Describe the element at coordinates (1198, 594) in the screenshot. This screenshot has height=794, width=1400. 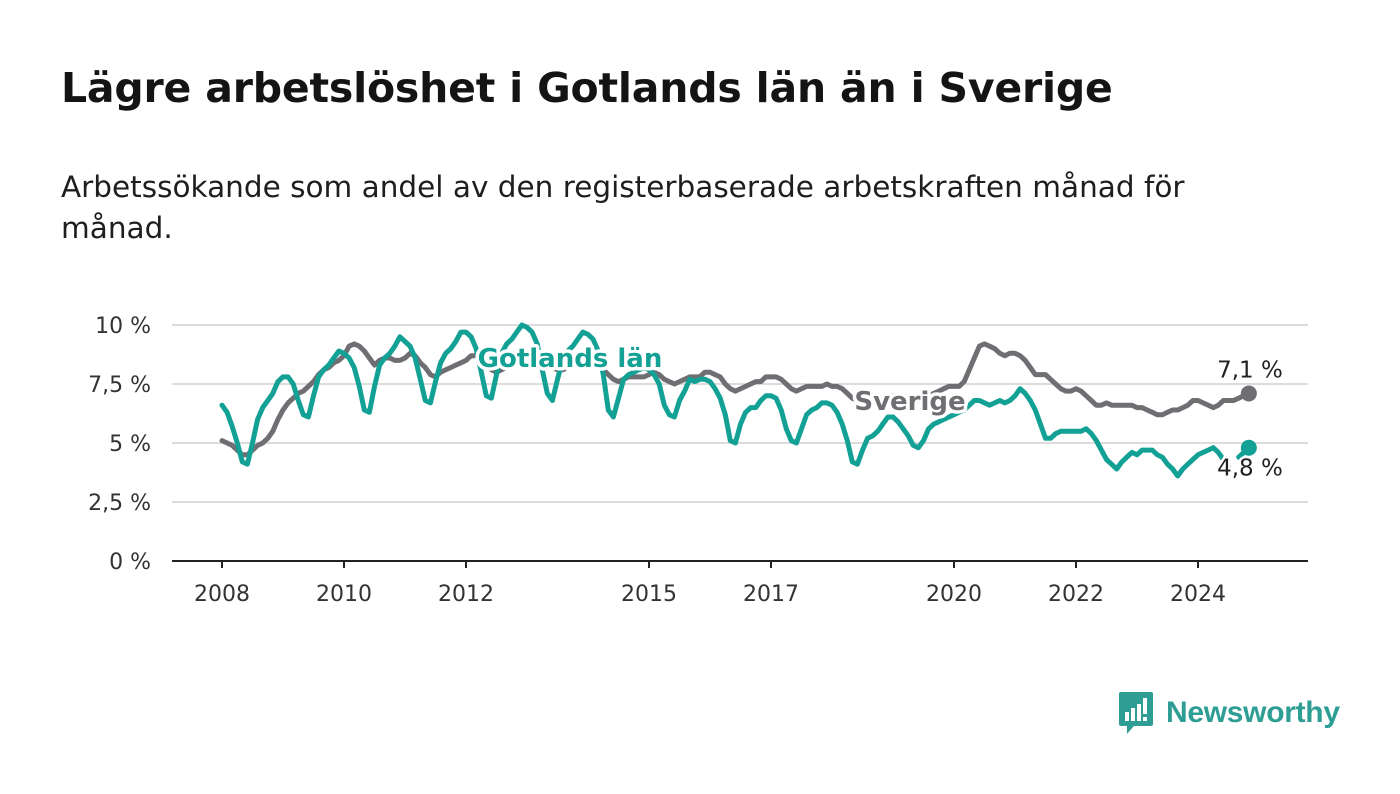
I see `x-tick-label: 2024` at that location.